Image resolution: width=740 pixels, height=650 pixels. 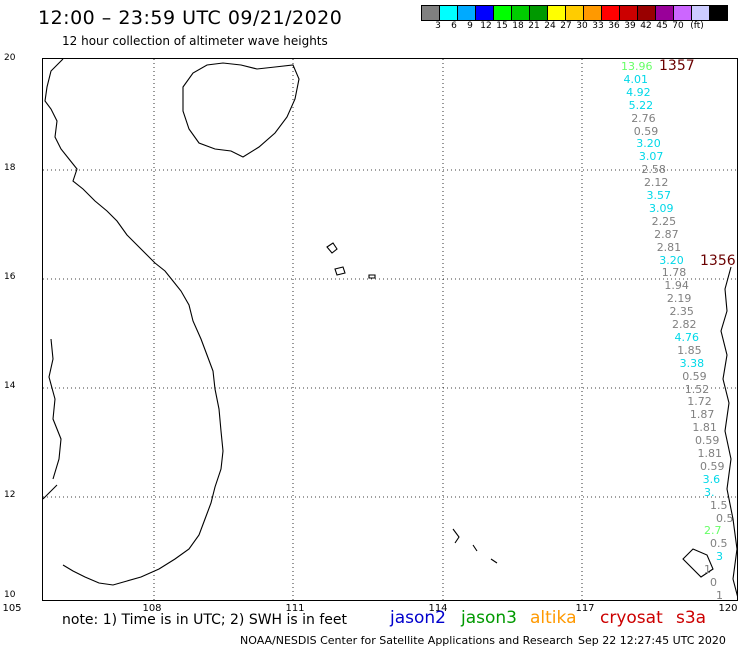 What do you see at coordinates (643, 118) in the screenshot?
I see `wave-height-value: 2.76` at bounding box center [643, 118].